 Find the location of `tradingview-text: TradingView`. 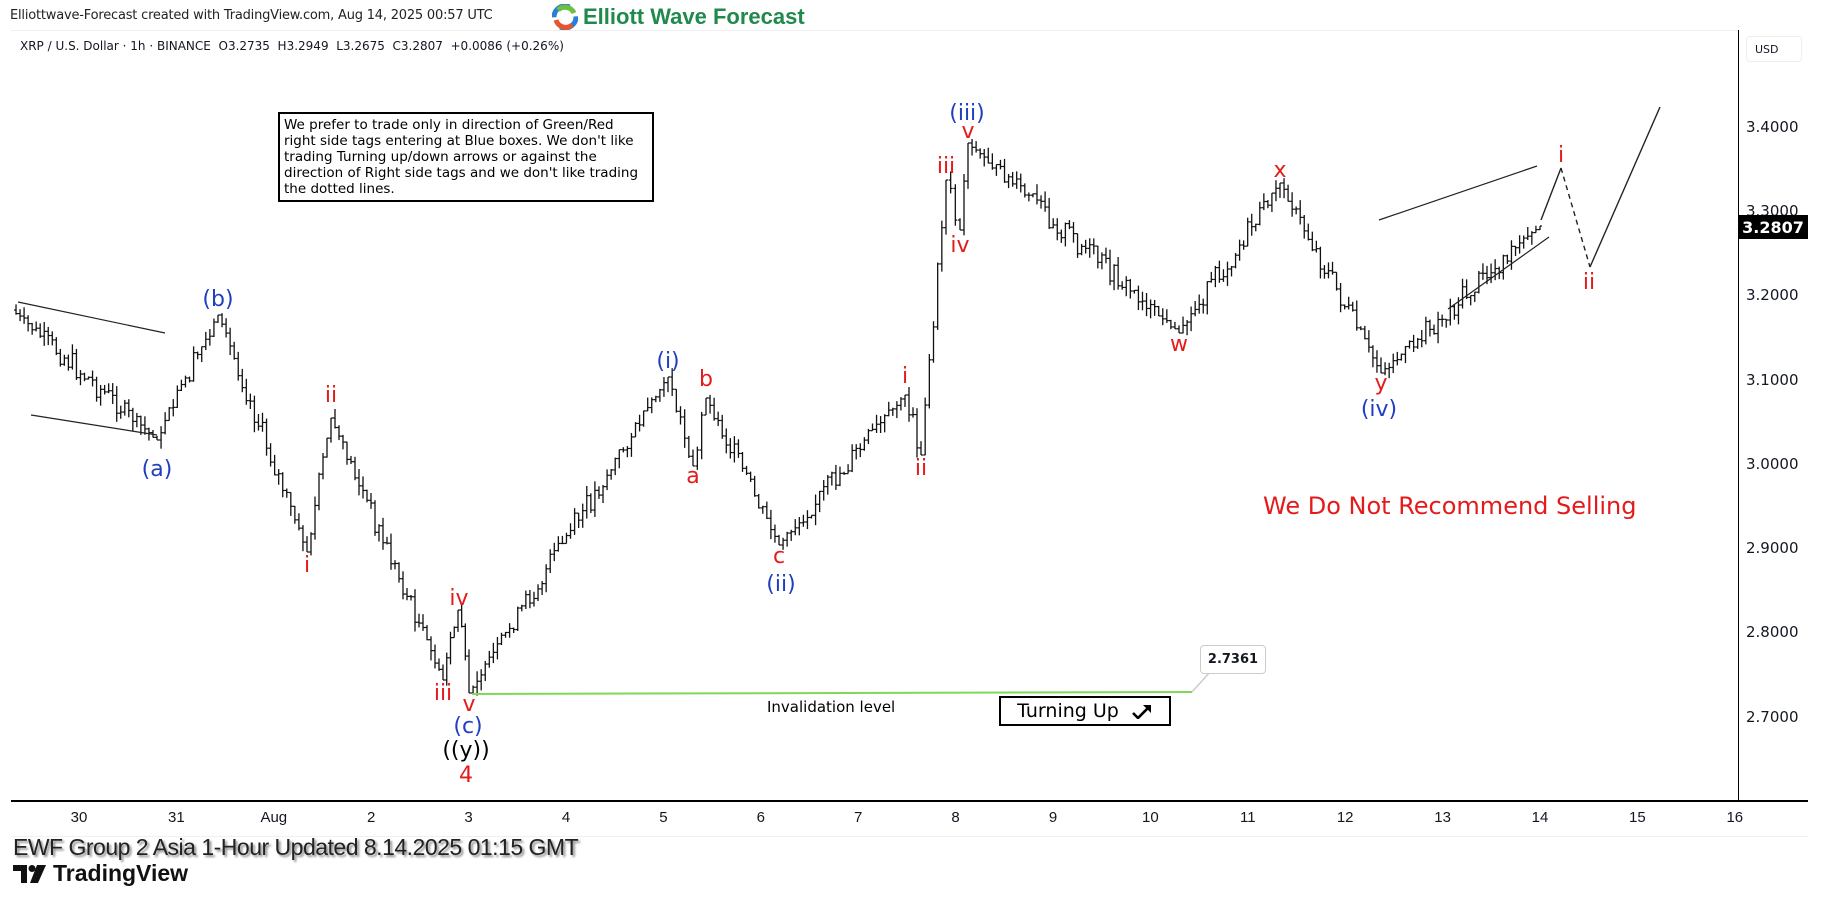

tradingview-text: TradingView is located at coordinates (121, 873).